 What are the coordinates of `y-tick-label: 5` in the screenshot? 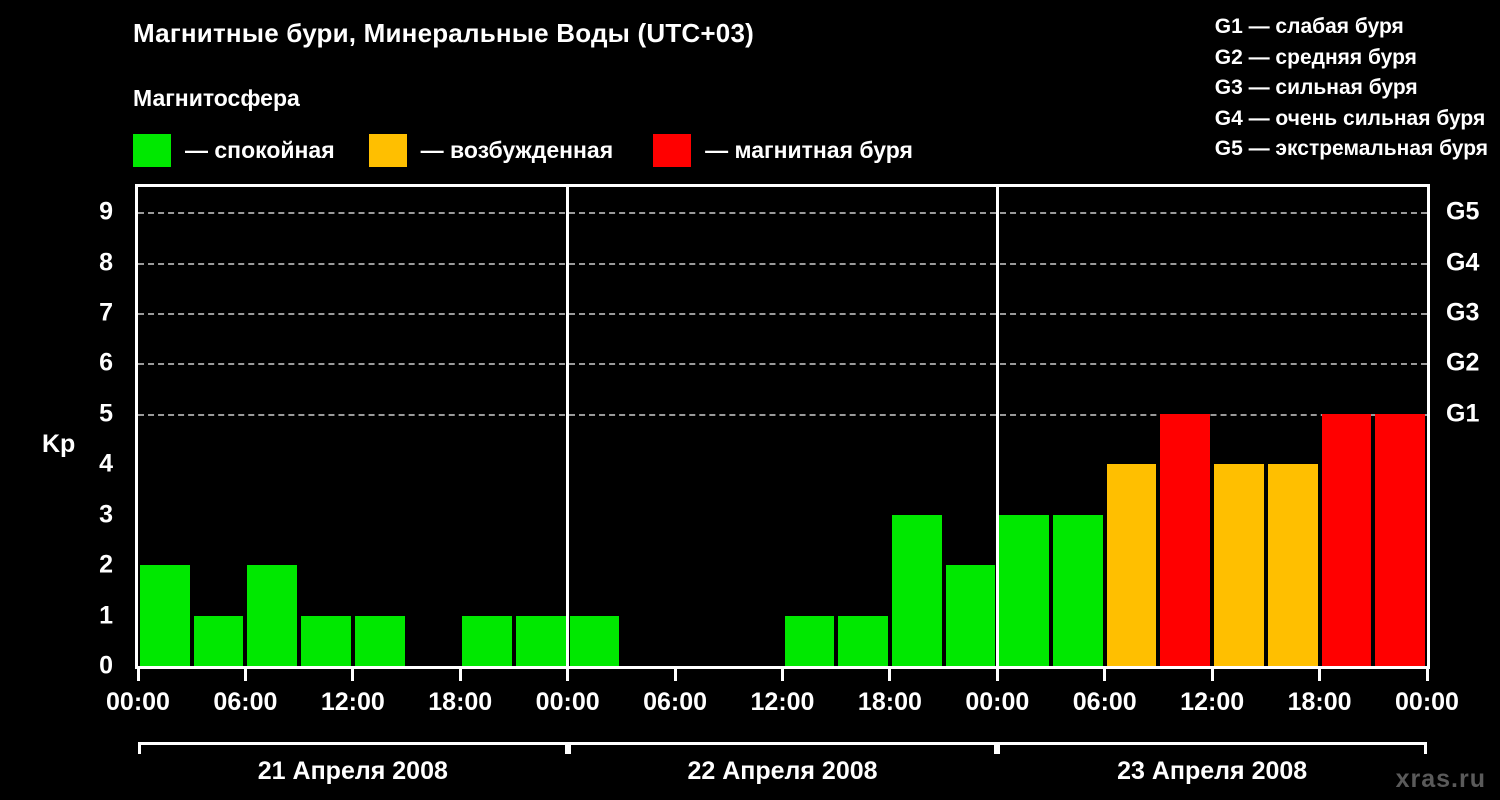 It's located at (106, 413).